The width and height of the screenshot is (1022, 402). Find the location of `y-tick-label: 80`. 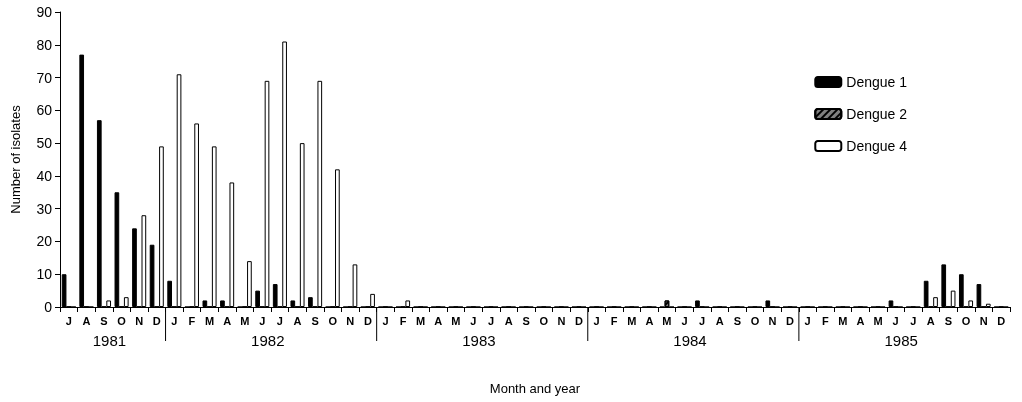

y-tick-label: 80 is located at coordinates (44, 44).